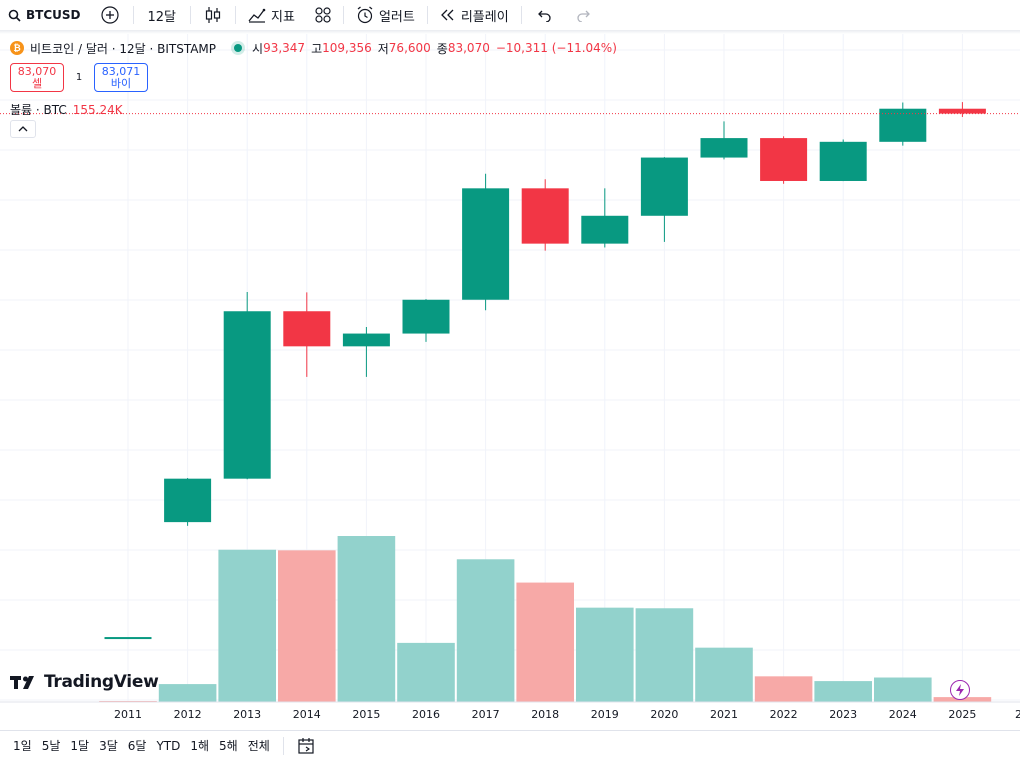  What do you see at coordinates (101, 682) in the screenshot?
I see `logo-text: TradingView` at bounding box center [101, 682].